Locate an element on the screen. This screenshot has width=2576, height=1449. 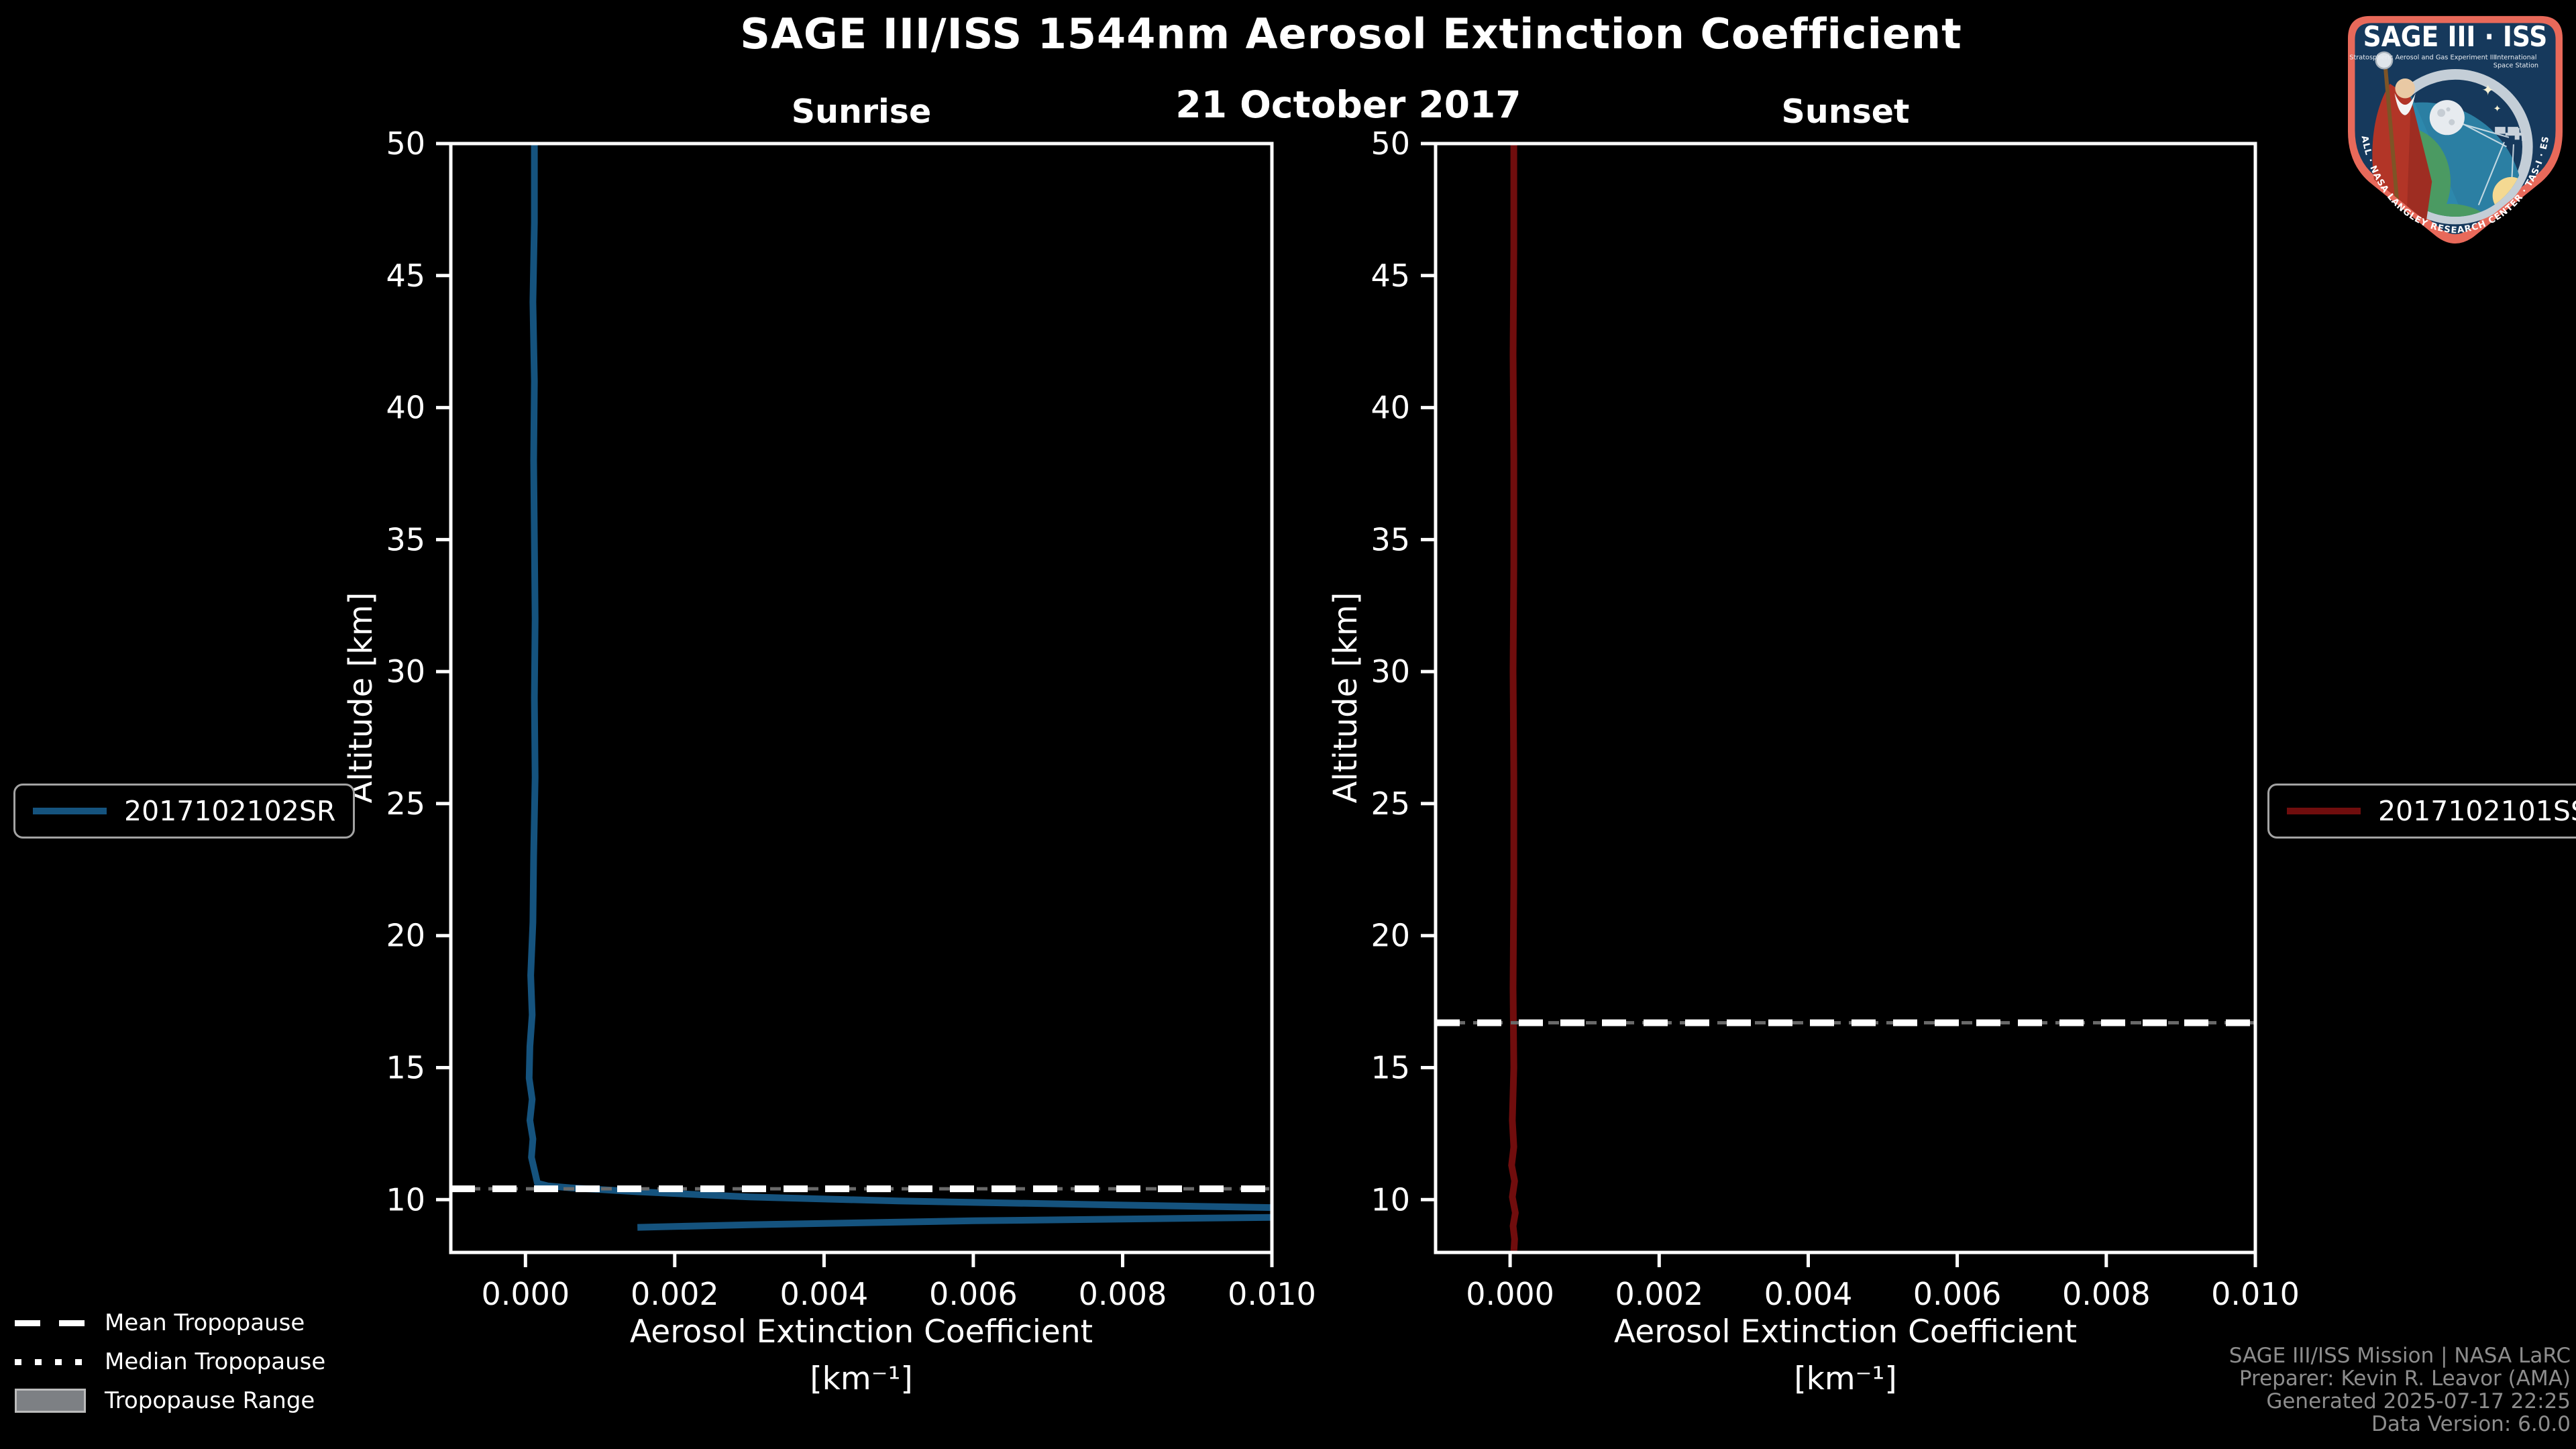
x-axis-units-sunrise: [km⁻¹] is located at coordinates (861, 1378).